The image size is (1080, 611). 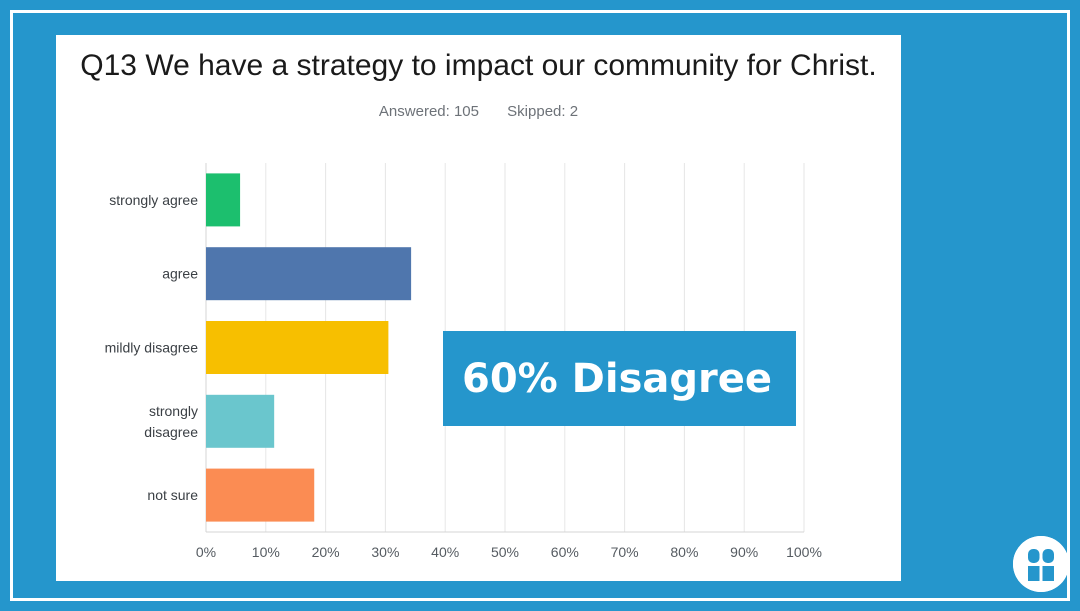 I want to click on category-label: not sure, so click(x=172, y=495).